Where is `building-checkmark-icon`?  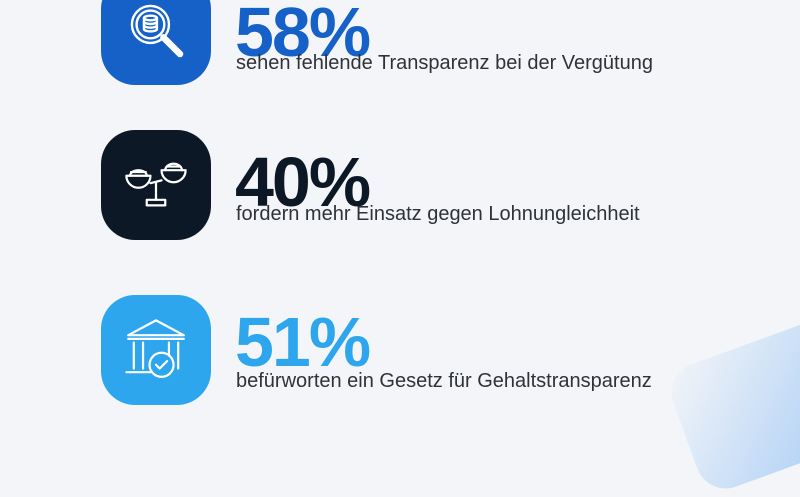 building-checkmark-icon is located at coordinates (155, 348).